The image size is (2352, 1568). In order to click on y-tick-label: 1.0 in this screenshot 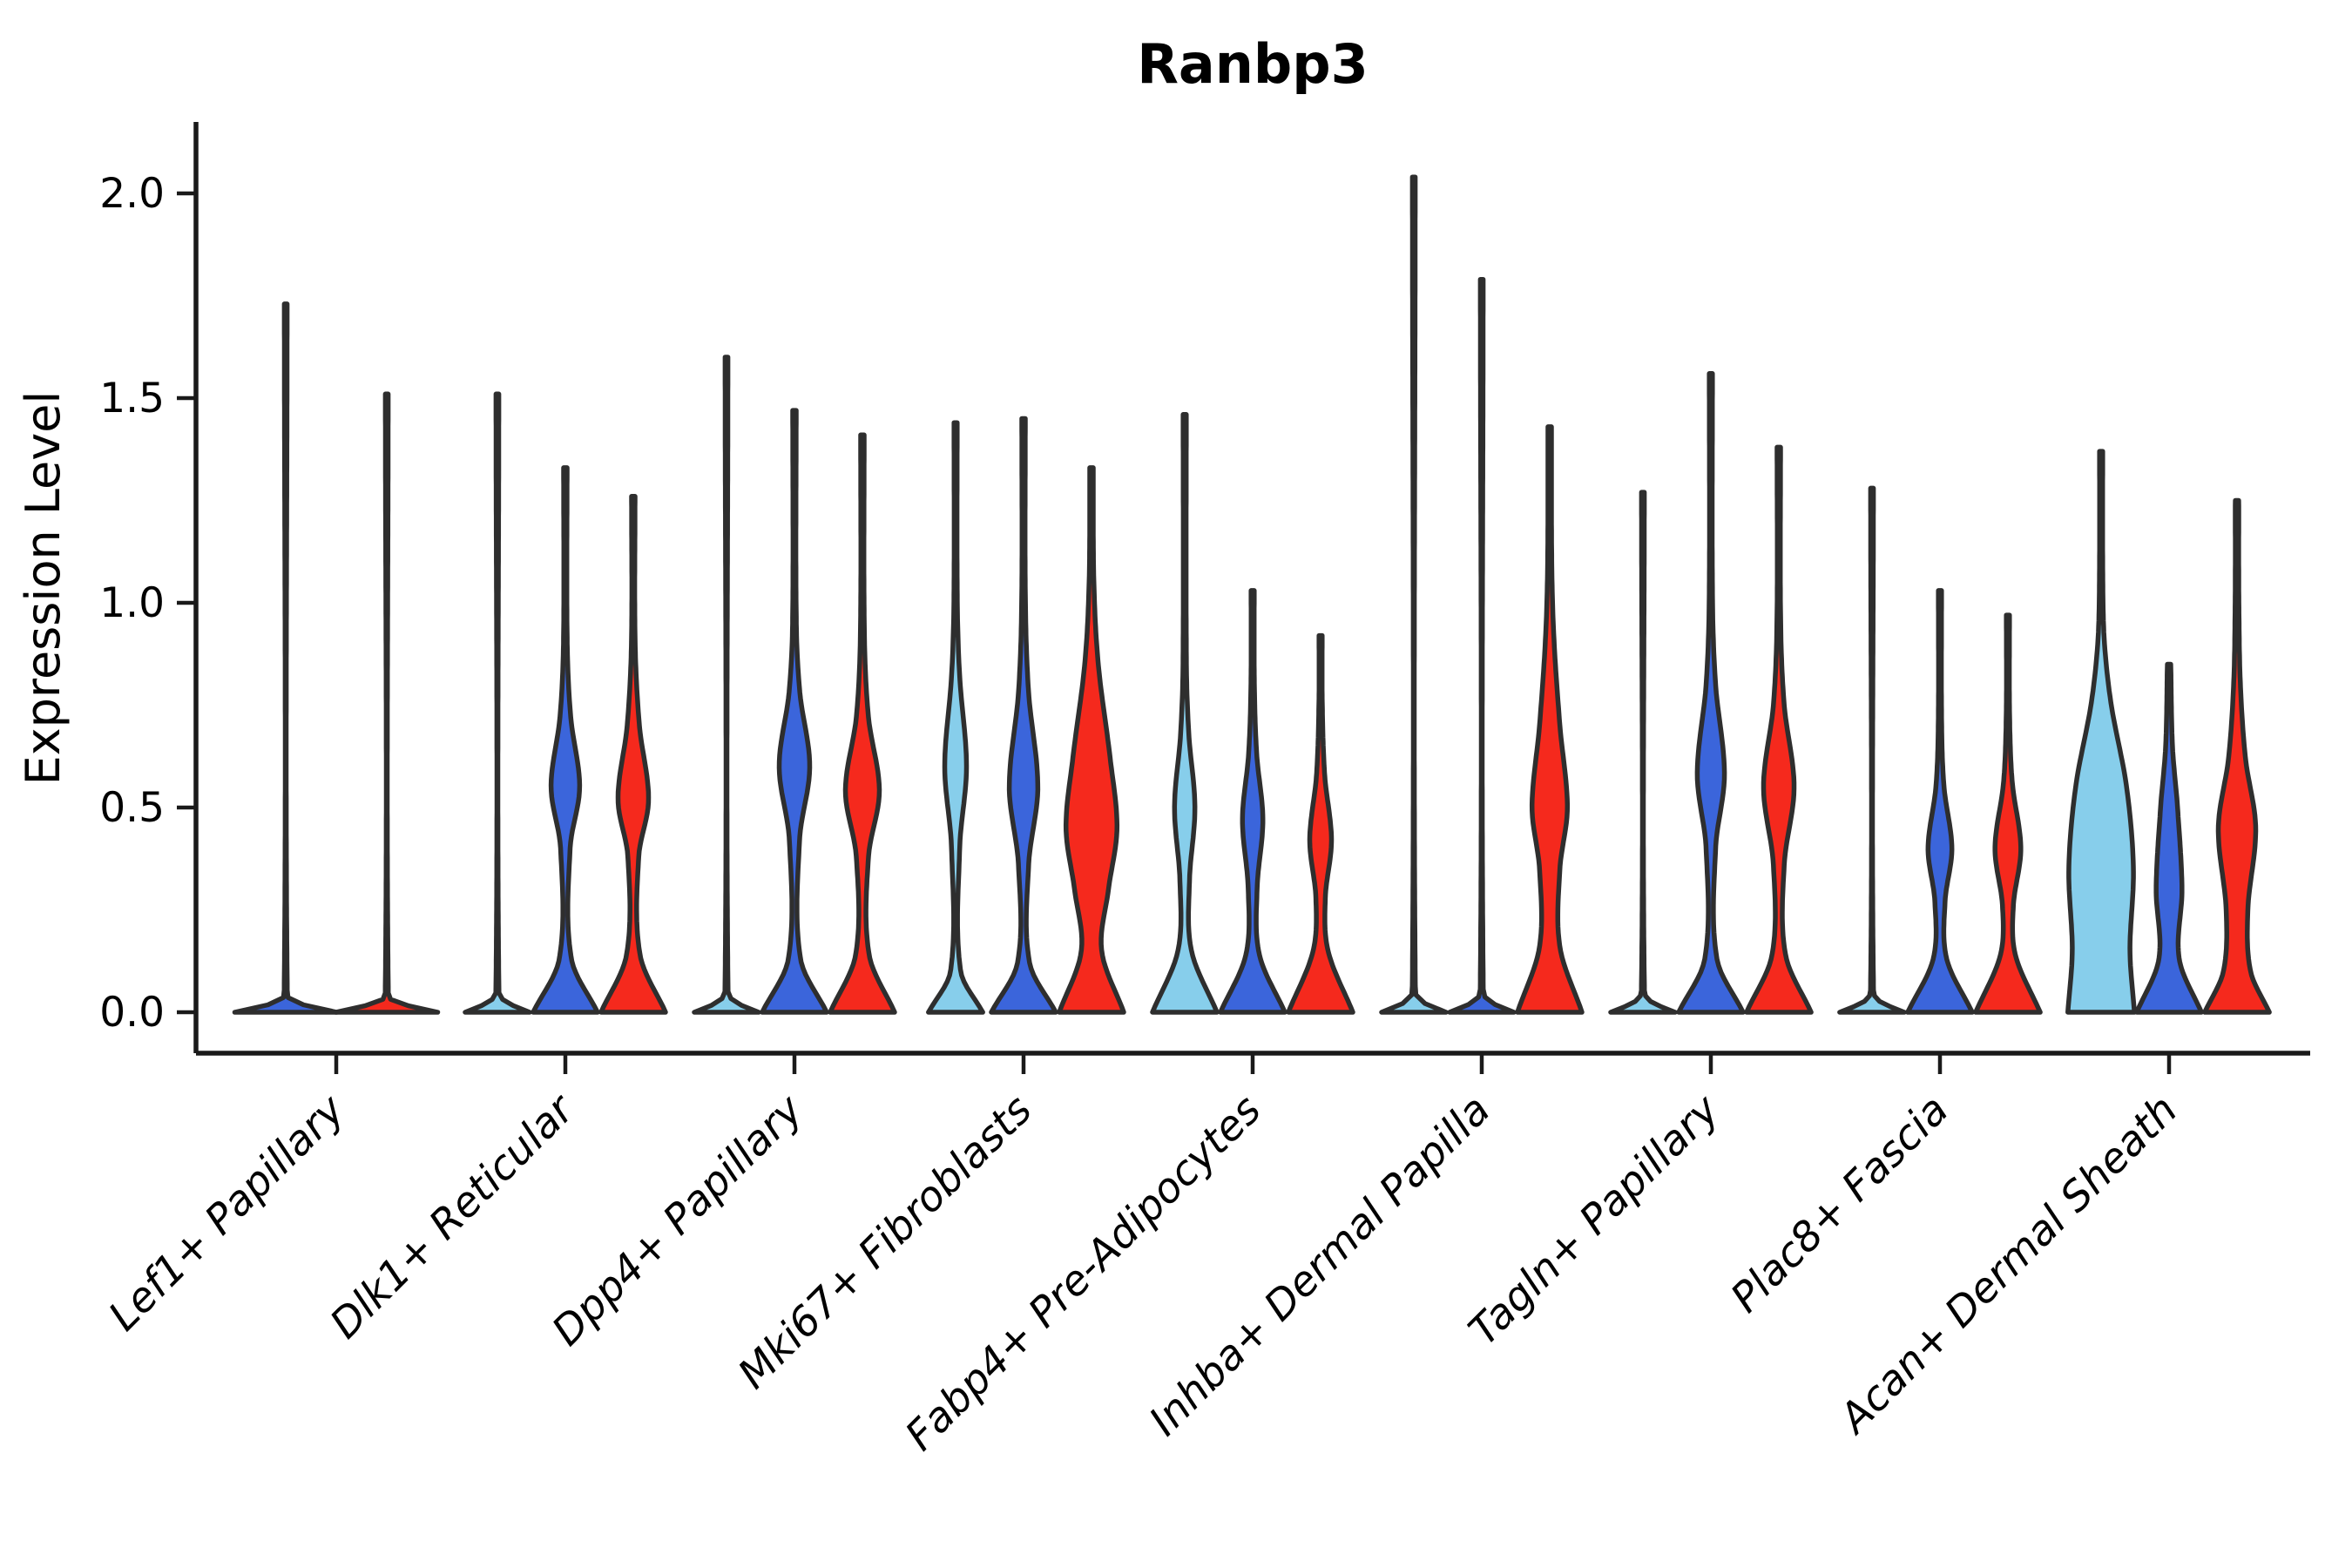, I will do `click(132, 603)`.